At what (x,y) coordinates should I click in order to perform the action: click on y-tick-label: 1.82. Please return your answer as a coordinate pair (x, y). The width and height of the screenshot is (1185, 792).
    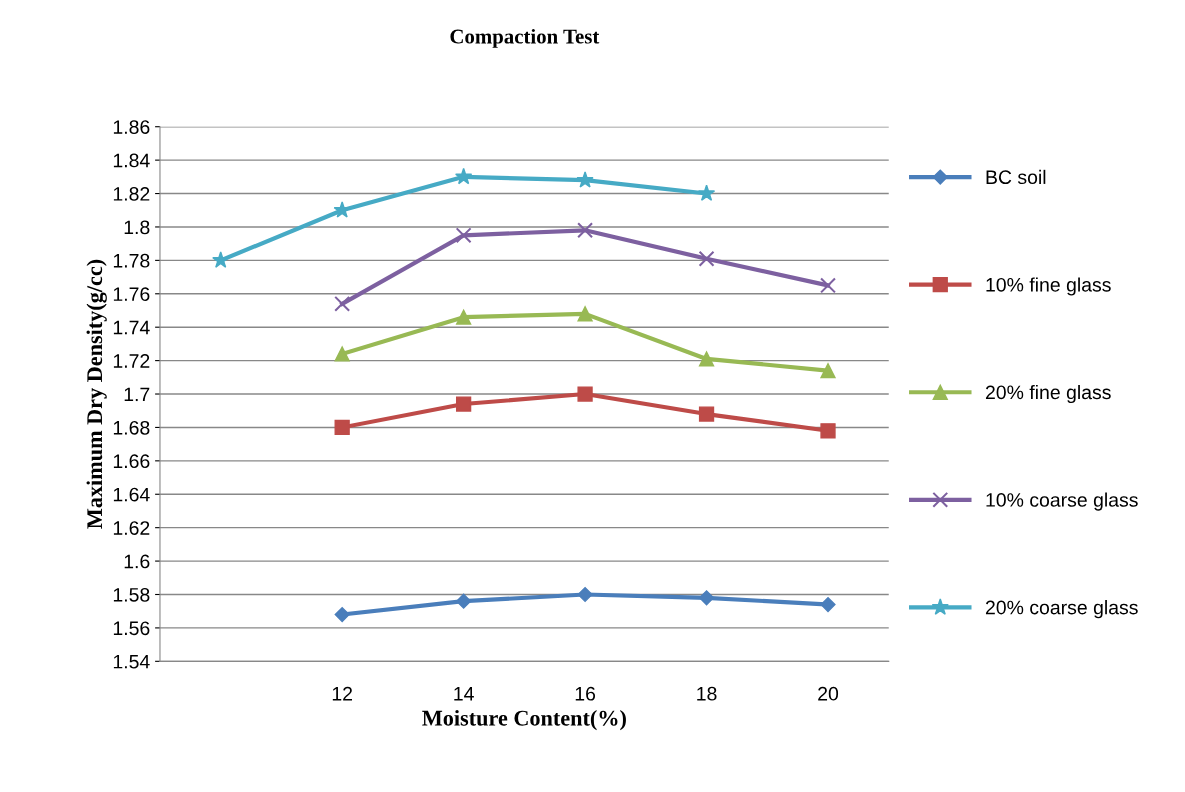
    Looking at the image, I should click on (131, 194).